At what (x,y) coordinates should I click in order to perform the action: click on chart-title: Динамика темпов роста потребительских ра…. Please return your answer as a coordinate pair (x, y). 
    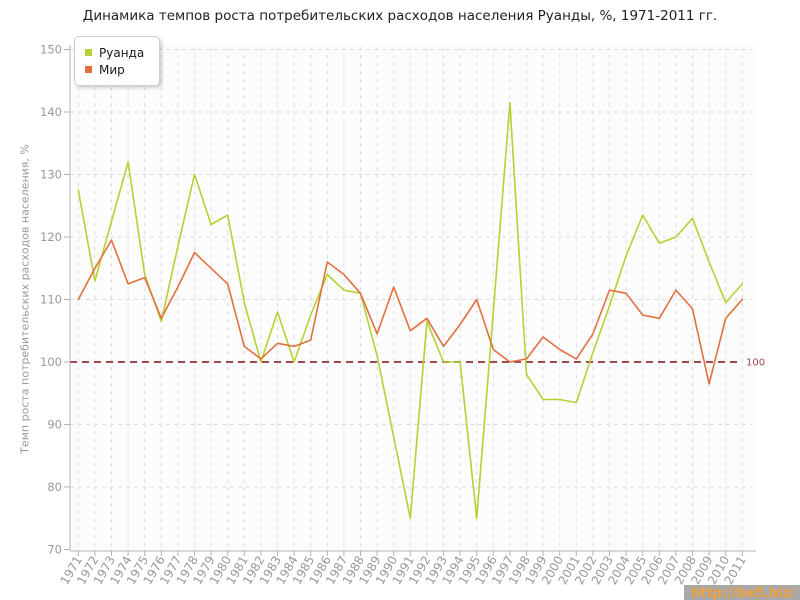
    Looking at the image, I should click on (400, 16).